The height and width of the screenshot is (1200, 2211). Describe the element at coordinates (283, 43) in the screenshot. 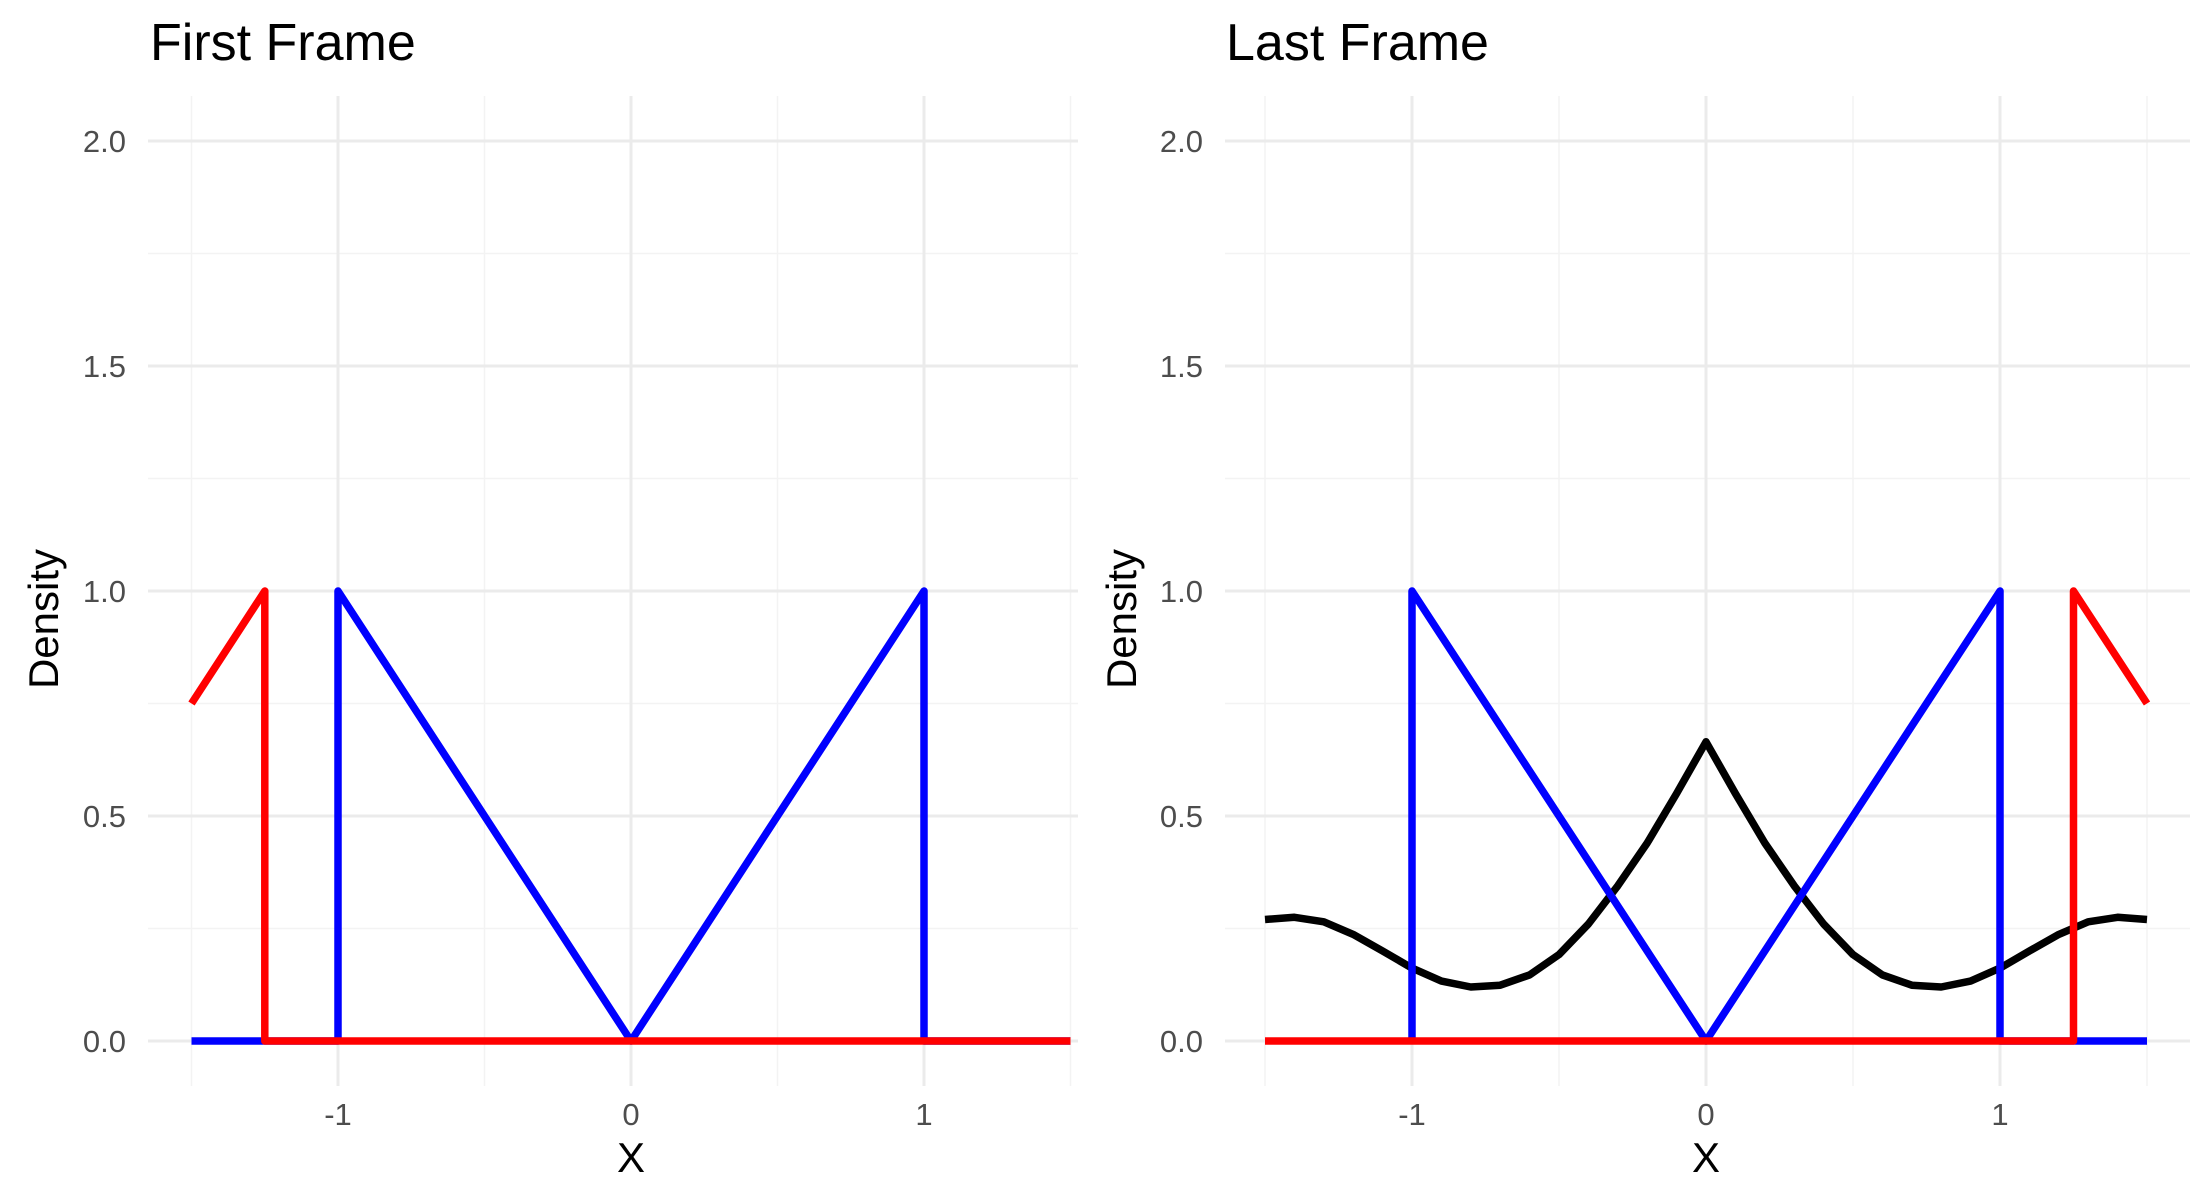

I see `chart-title: First Frame` at that location.